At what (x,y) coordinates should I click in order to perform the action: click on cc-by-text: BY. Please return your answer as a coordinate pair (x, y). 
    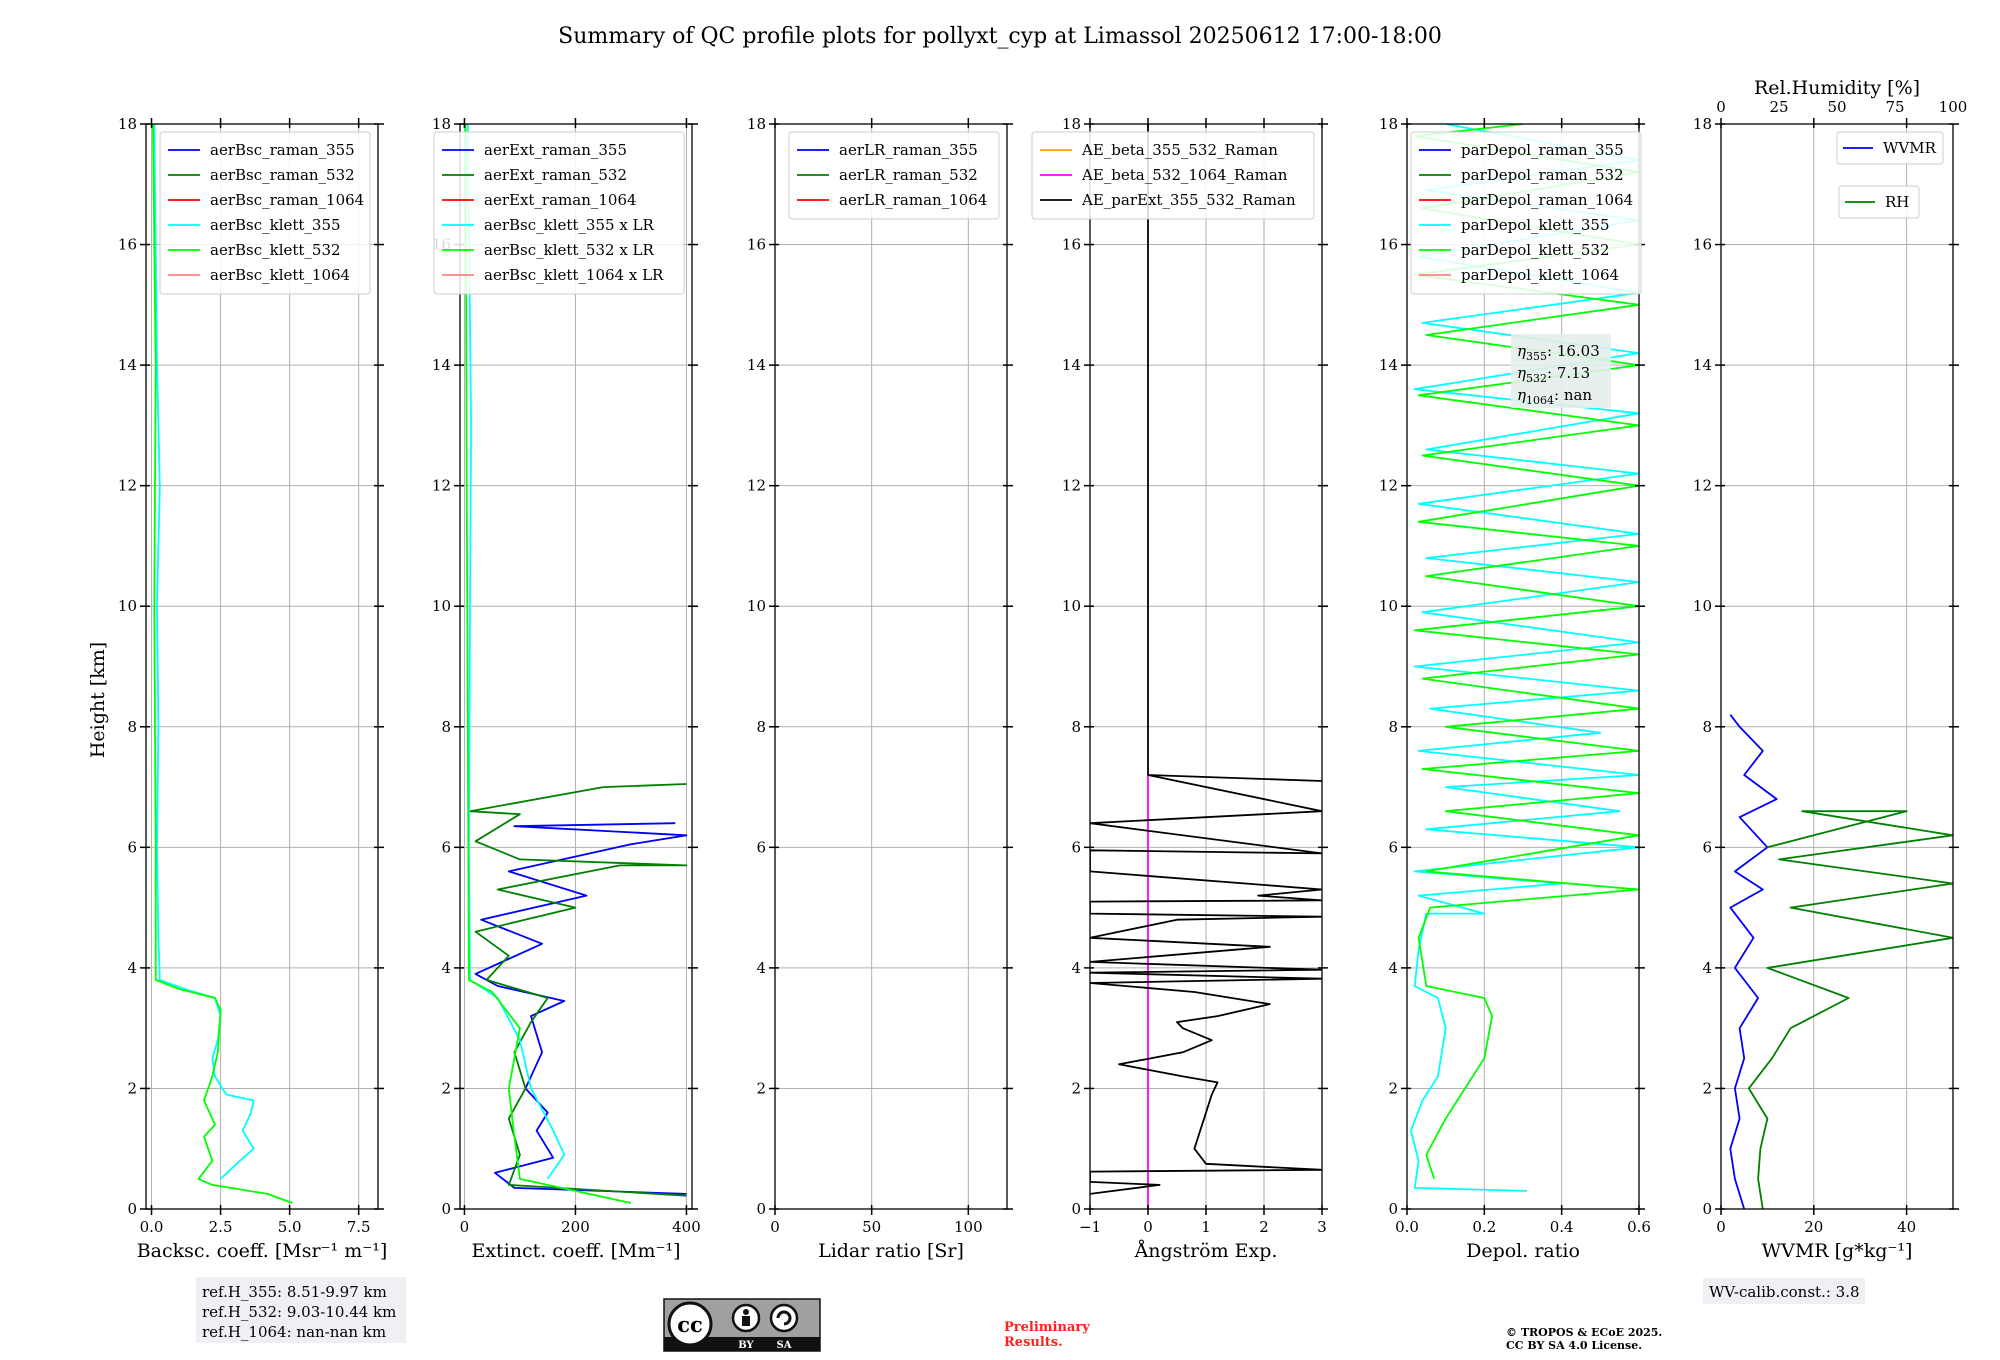
    Looking at the image, I should click on (746, 1345).